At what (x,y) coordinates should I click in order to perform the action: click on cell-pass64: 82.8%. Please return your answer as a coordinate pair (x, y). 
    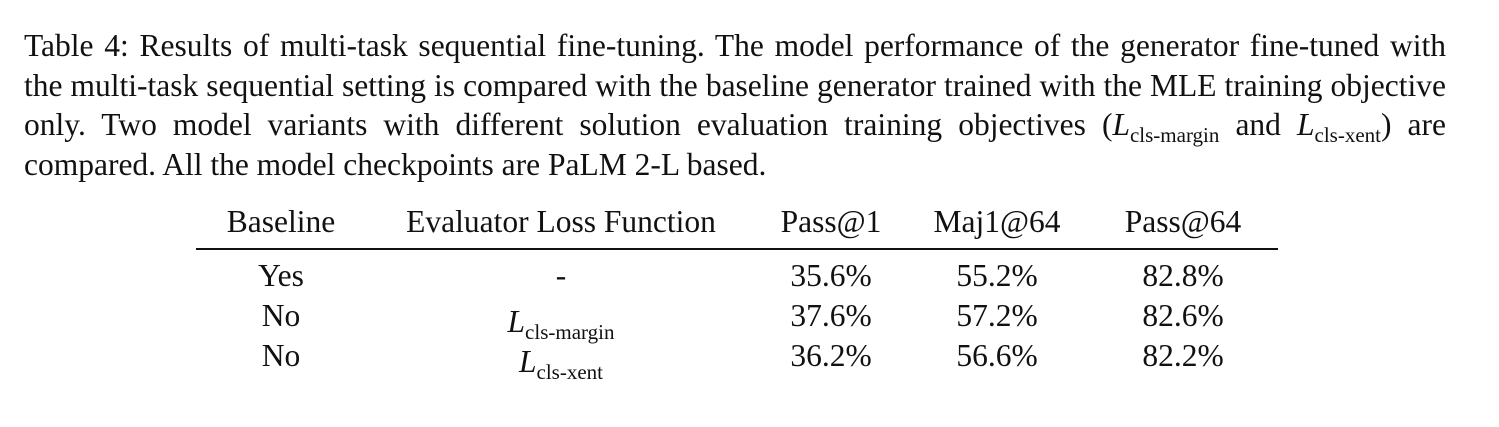
    Looking at the image, I should click on (1183, 275).